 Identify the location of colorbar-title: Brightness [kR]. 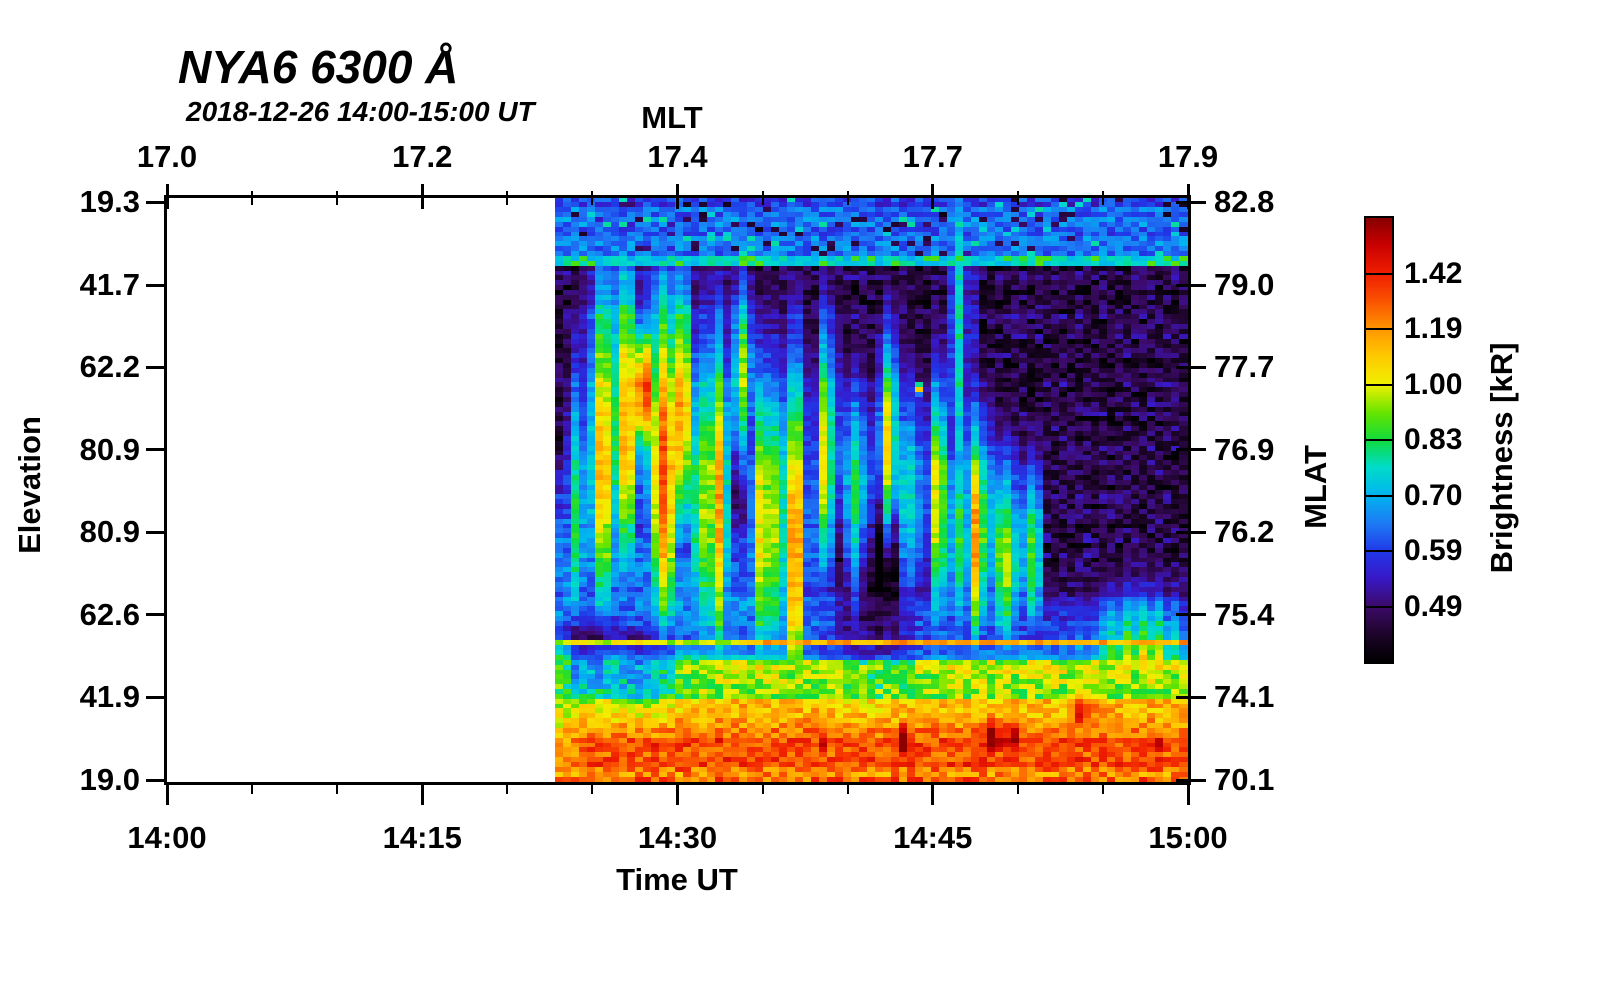
(1501, 458).